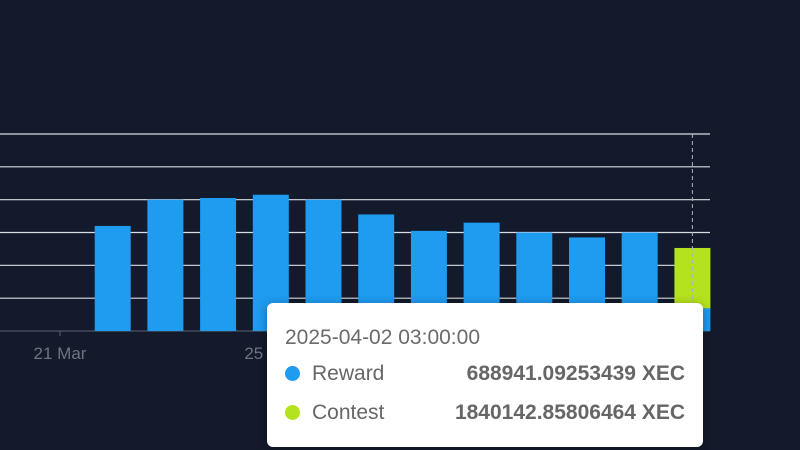 Image resolution: width=800 pixels, height=450 pixels. What do you see at coordinates (292, 373) in the screenshot?
I see `reward-legend-dot` at bounding box center [292, 373].